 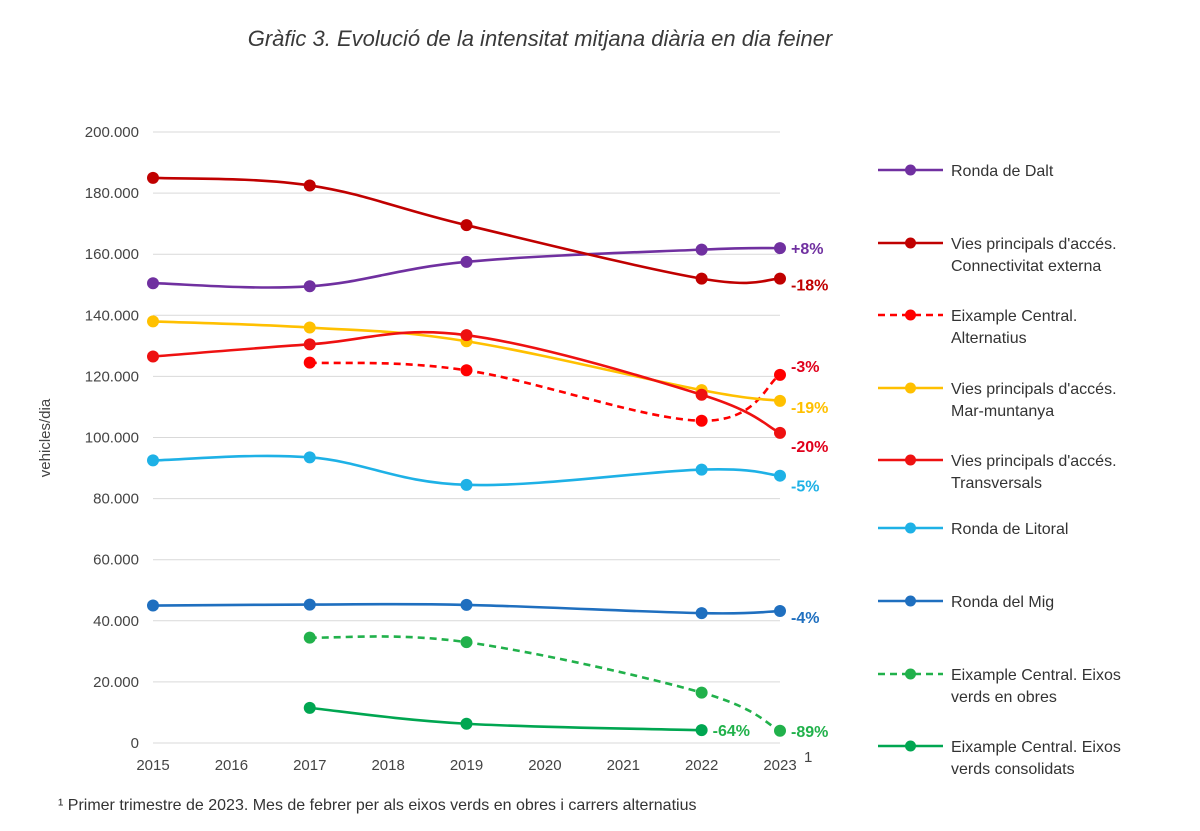 What do you see at coordinates (809, 447) in the screenshot?
I see `end-label: -20%` at bounding box center [809, 447].